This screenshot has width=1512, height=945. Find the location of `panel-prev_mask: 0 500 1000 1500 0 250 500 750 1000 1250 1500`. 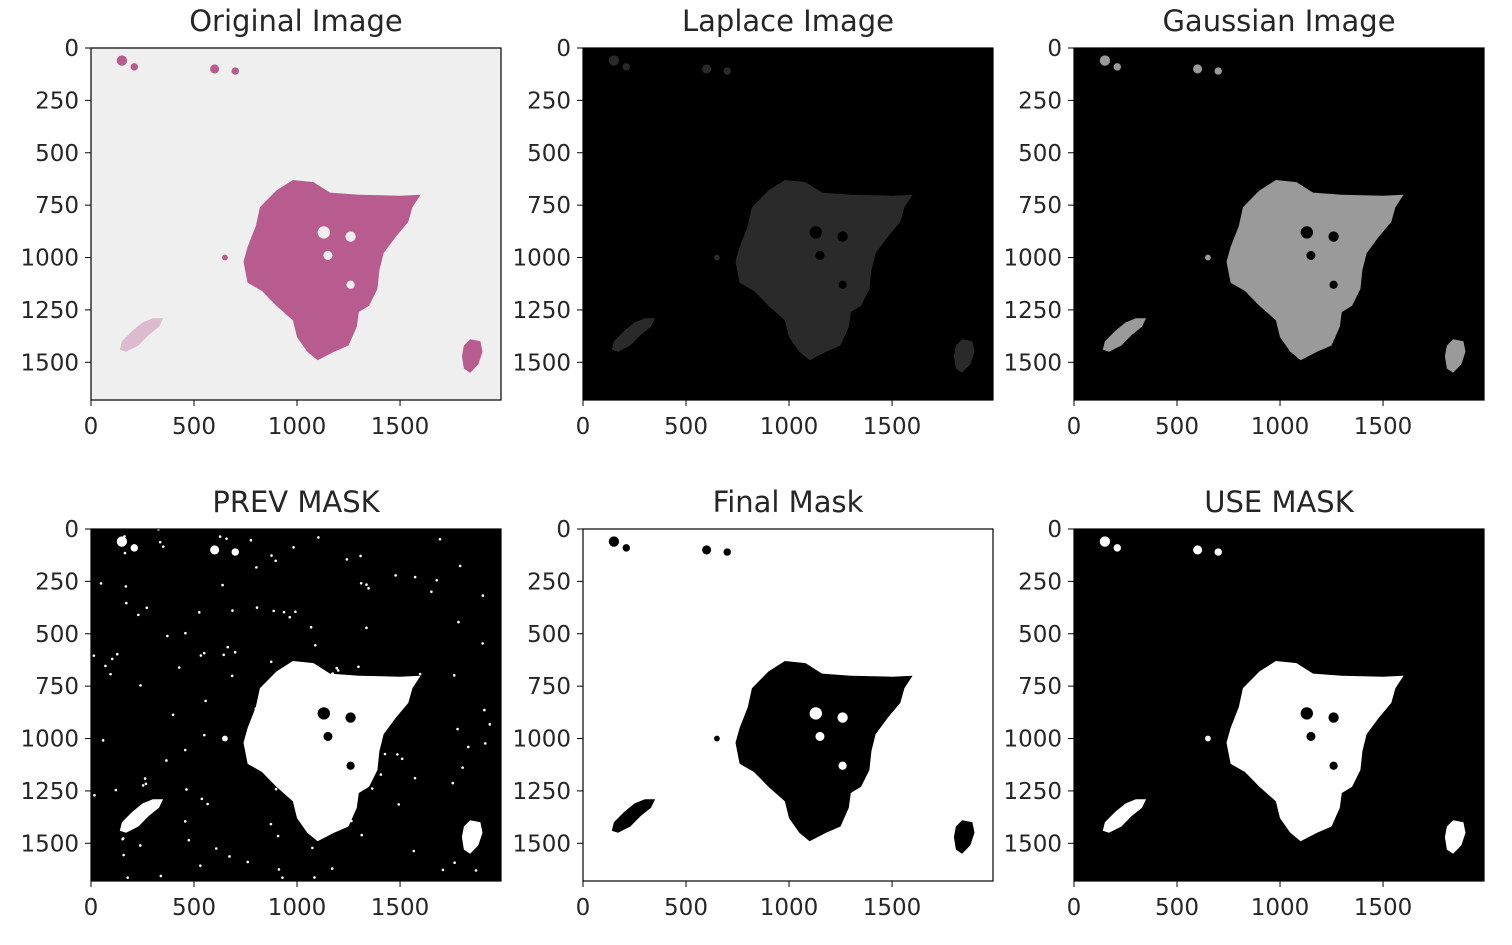

panel-prev_mask: 0 500 1000 1500 0 250 500 750 1000 1250 1500 is located at coordinates (261, 719).